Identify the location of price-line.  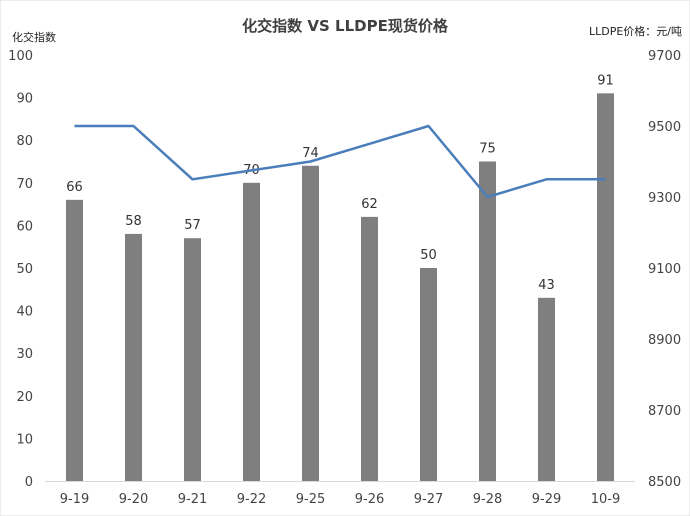
(340, 161).